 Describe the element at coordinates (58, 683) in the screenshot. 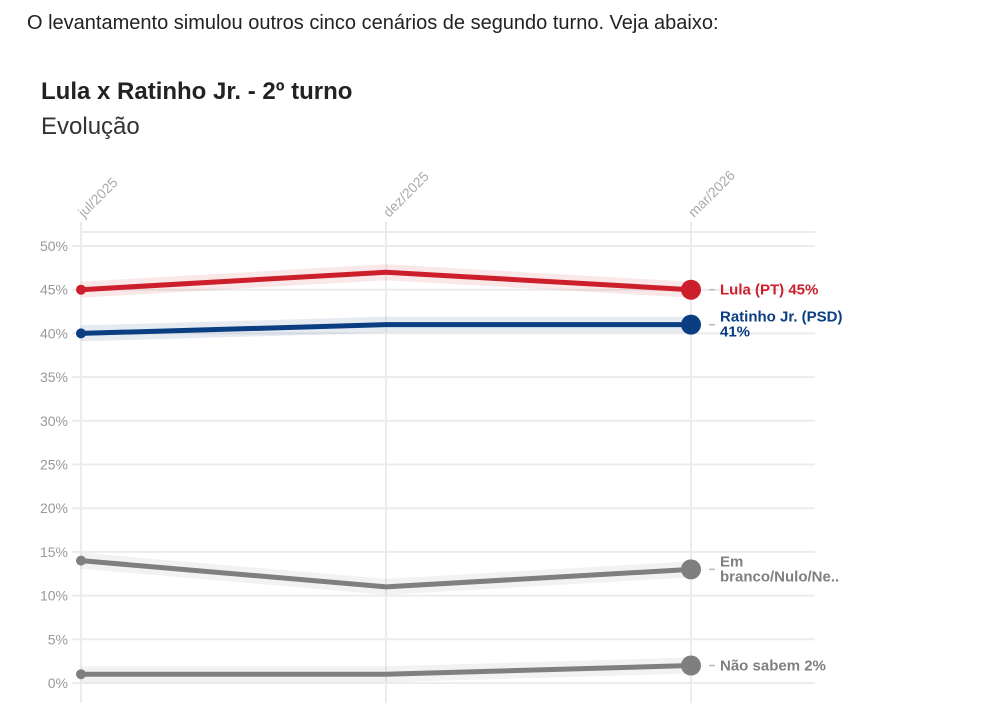

I see `y-tick-label: 0%` at that location.